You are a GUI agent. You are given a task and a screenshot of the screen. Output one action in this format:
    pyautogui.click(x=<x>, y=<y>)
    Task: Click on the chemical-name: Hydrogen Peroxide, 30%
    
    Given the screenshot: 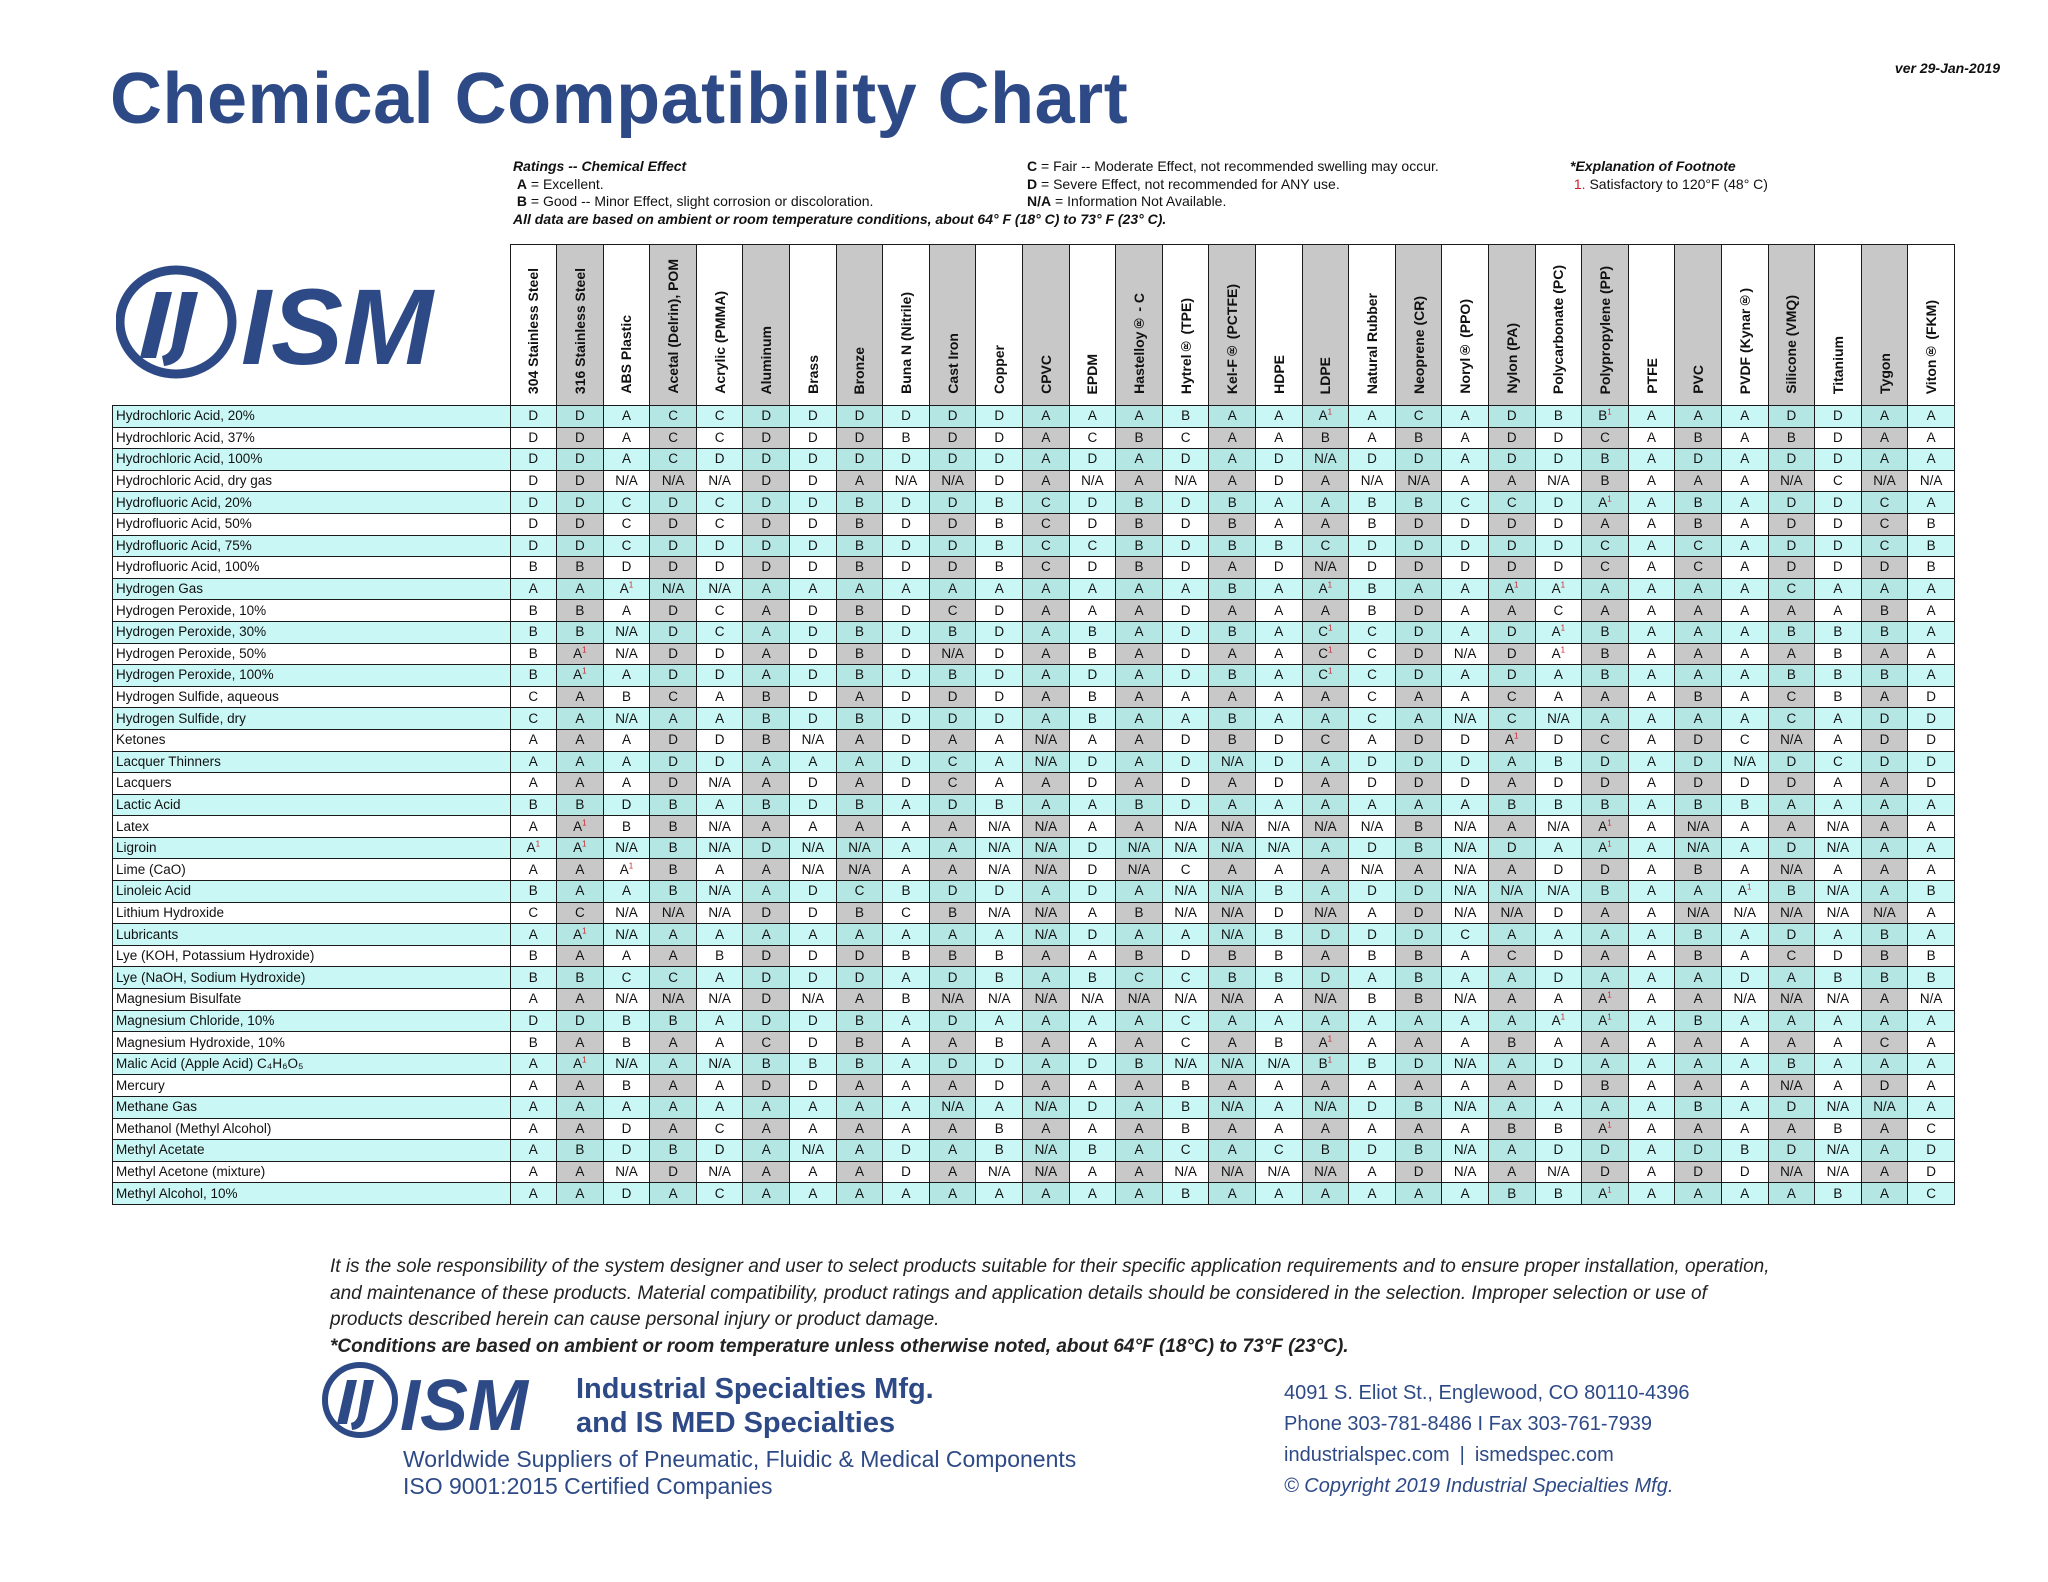 What is the action you would take?
    pyautogui.click(x=311, y=632)
    